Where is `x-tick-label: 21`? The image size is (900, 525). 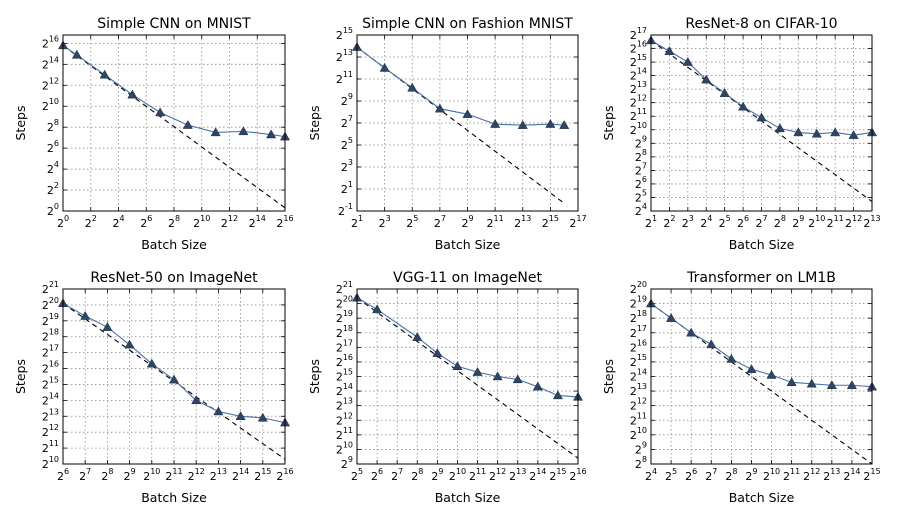
x-tick-label: 21 is located at coordinates (357, 222).